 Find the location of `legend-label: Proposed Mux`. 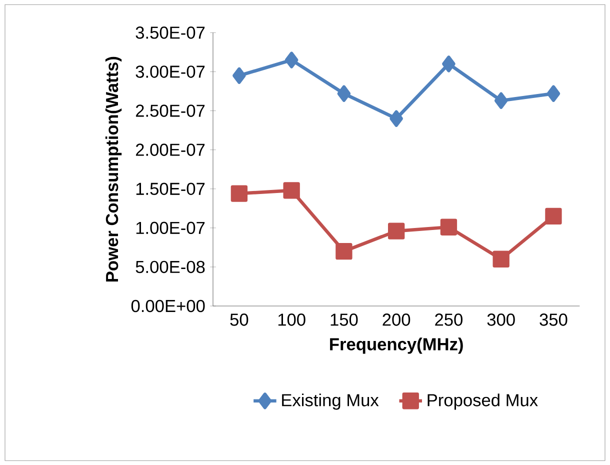

legend-label: Proposed Mux is located at coordinates (483, 402).